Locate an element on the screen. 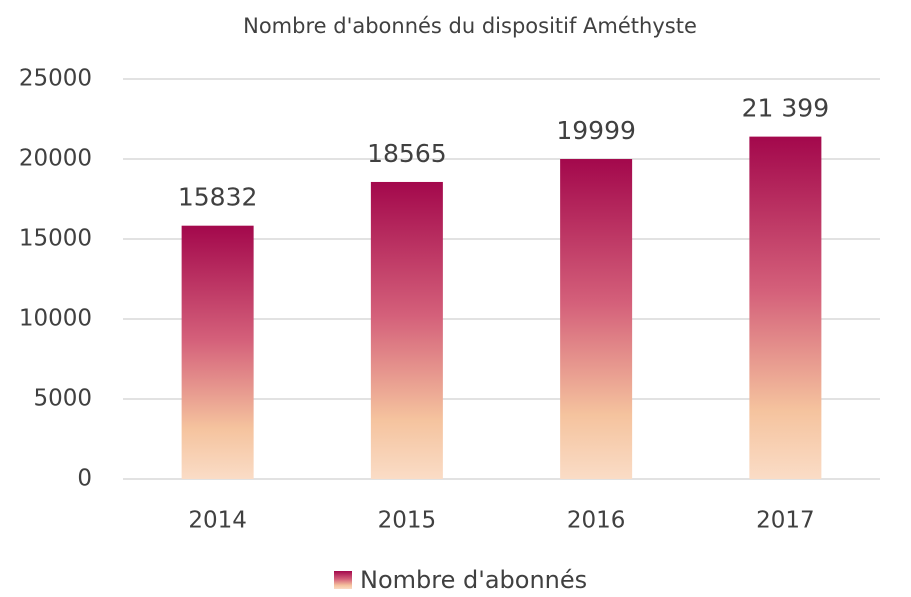 This screenshot has height=597, width=911. chart-title: Nombre d'abonnés du dispositif Améthyste is located at coordinates (470, 26).